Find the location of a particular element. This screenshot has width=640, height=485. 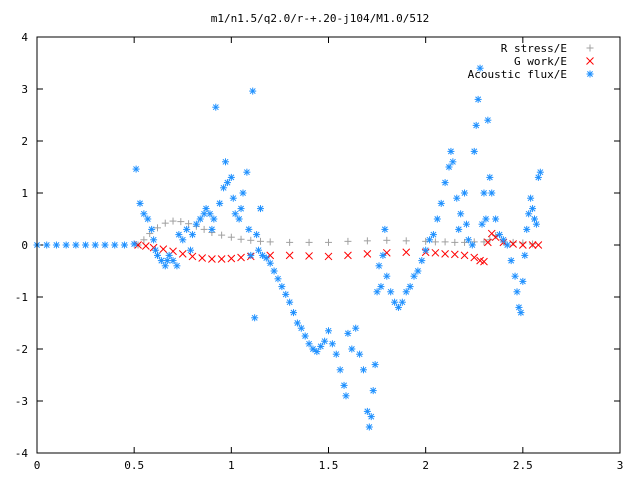

y-tick-label: 1 is located at coordinates (24, 193).